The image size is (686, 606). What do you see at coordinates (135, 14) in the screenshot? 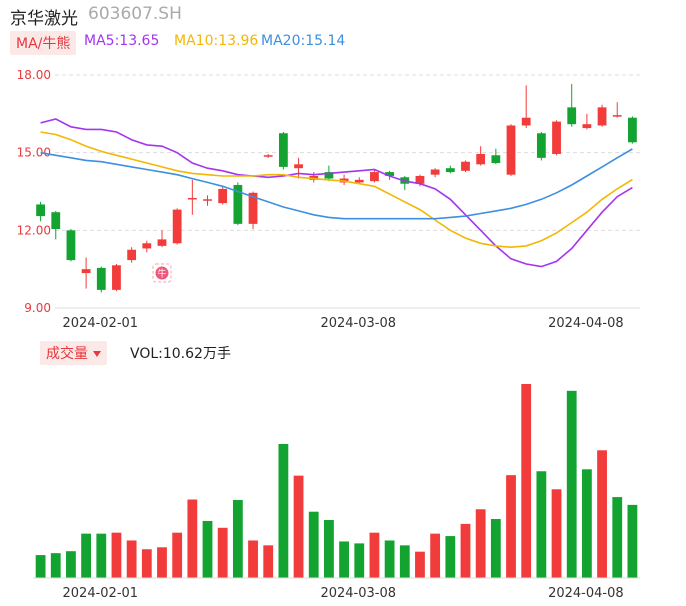
I see `stock-code: 603607.SH` at bounding box center [135, 14].